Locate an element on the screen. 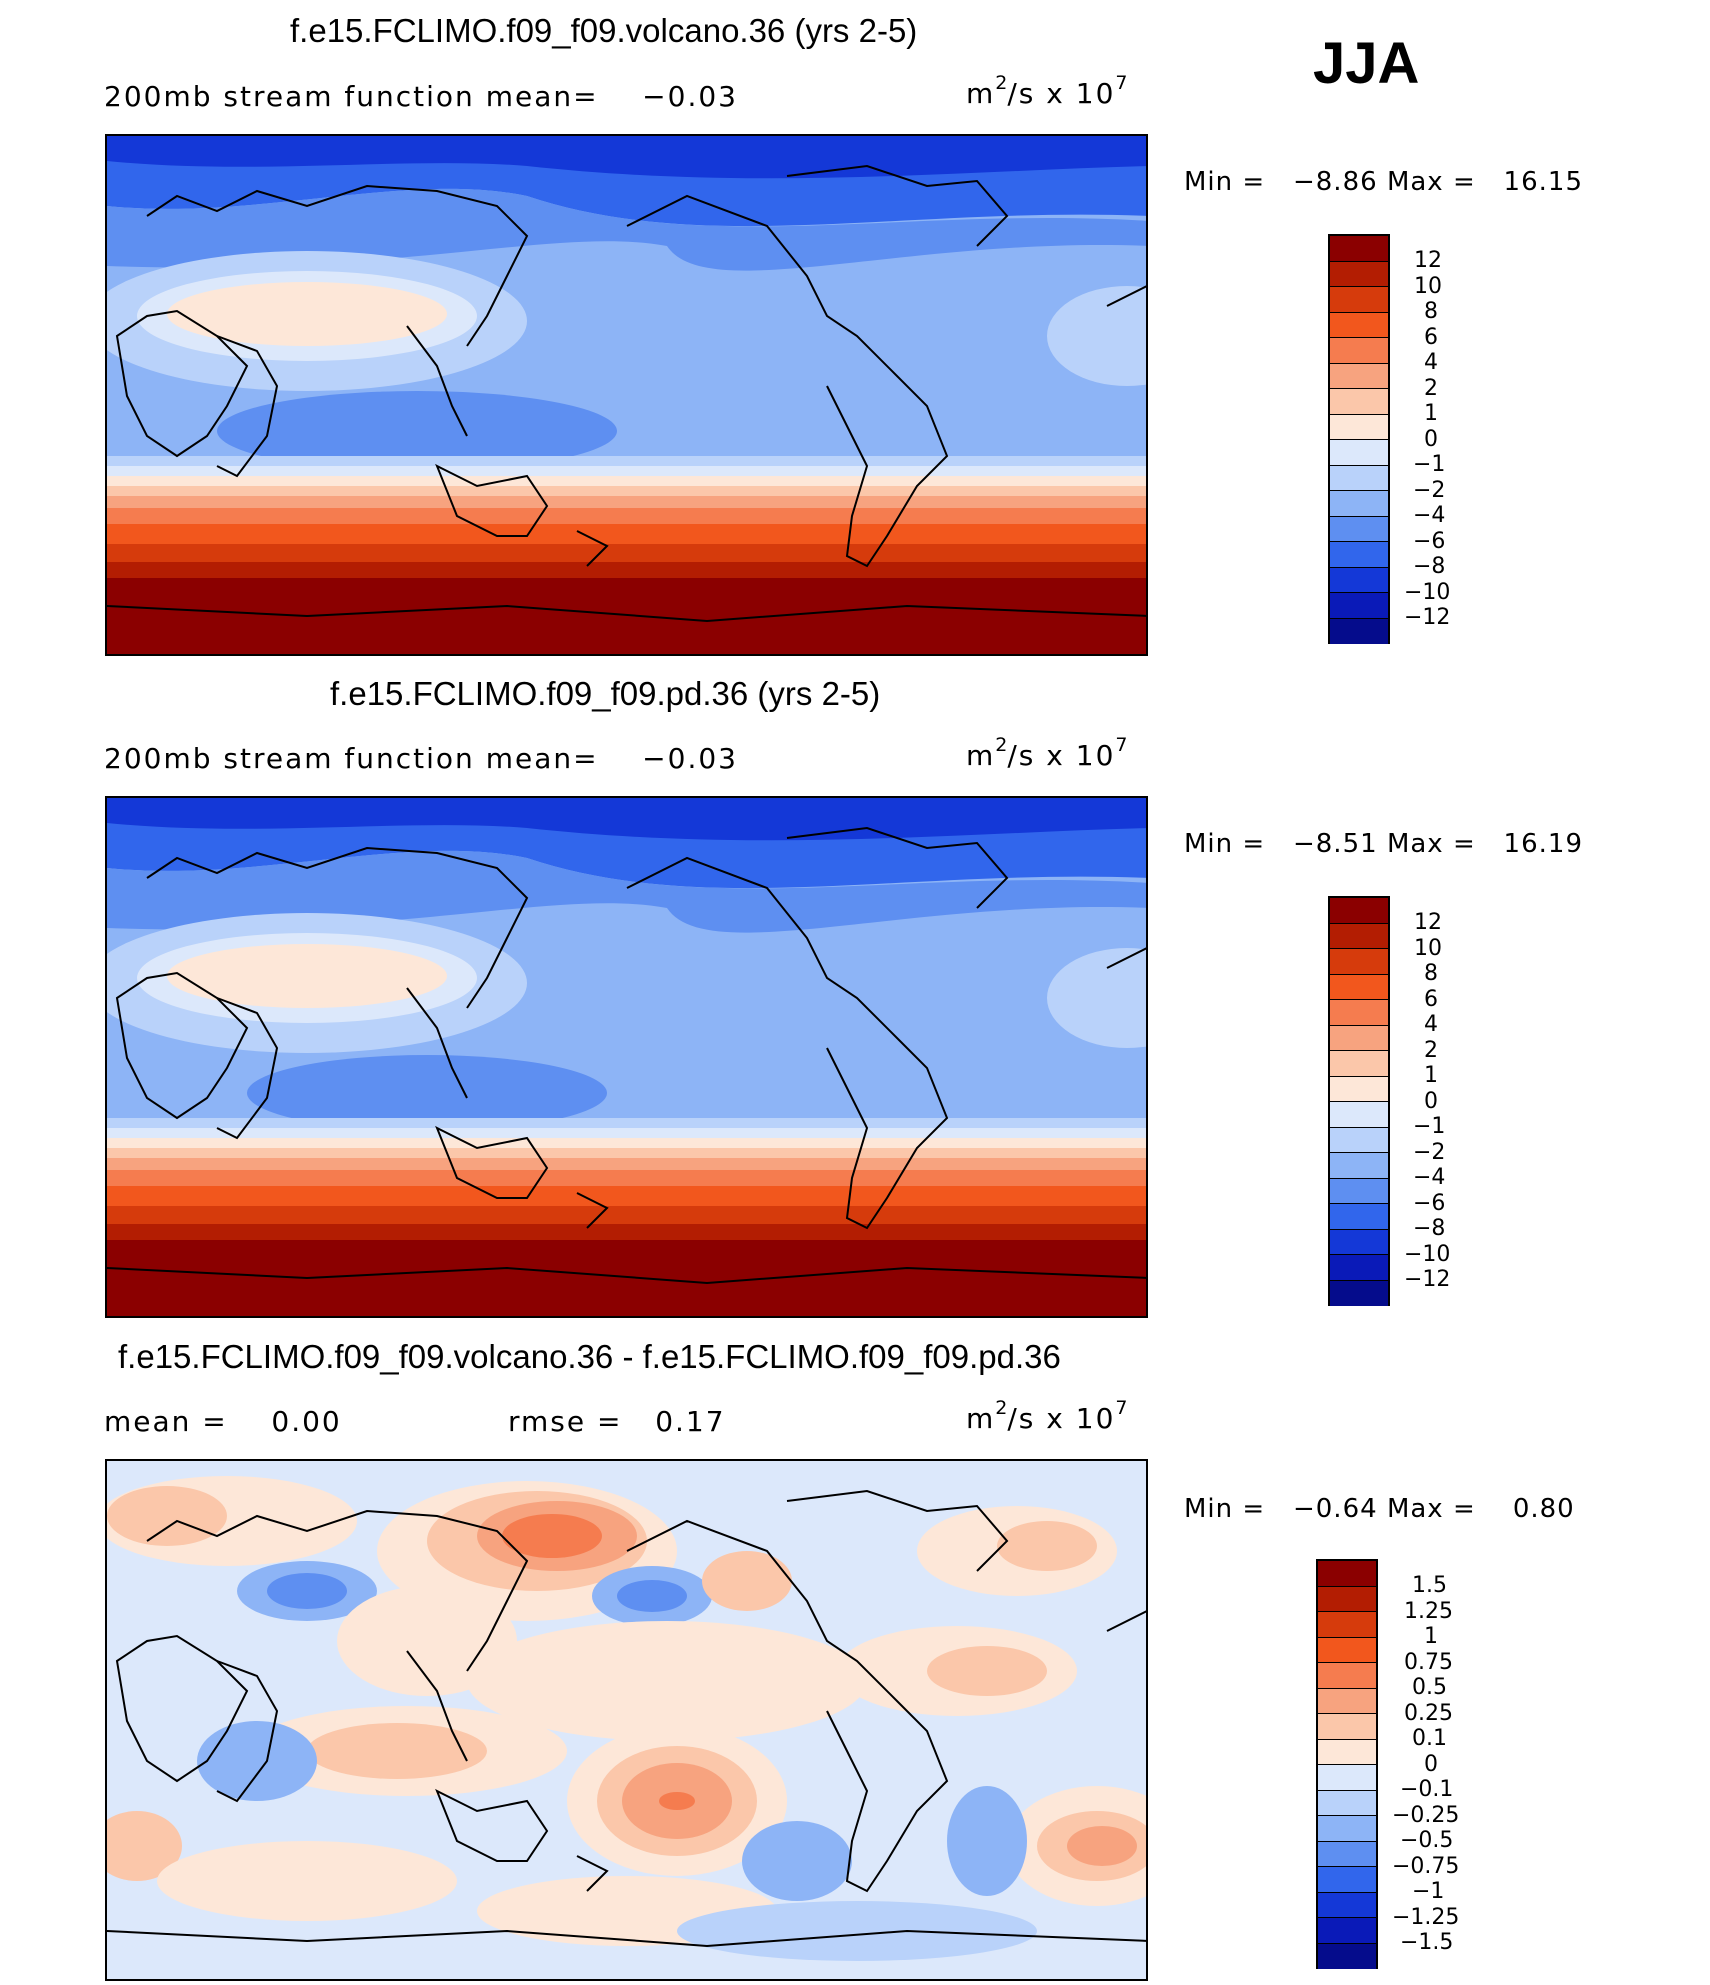 Image resolution: width=1710 pixels, height=1985 pixels. min-max: Min = −8.86 Max = 16.15 is located at coordinates (1383, 182).